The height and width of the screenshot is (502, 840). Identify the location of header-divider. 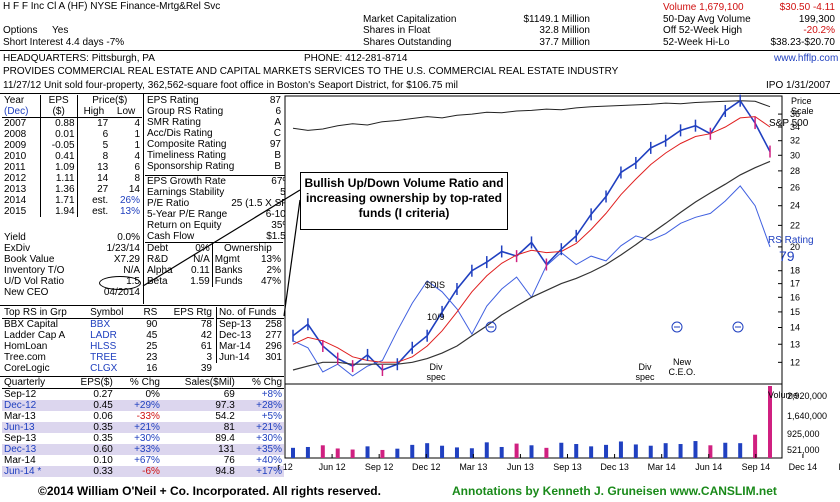
(420, 50).